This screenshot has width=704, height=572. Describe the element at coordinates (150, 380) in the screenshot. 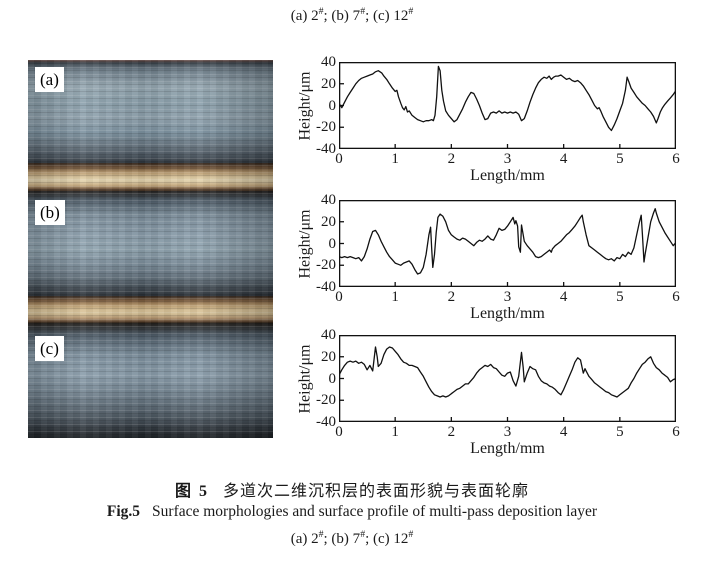

I see `deposition-track-c` at that location.